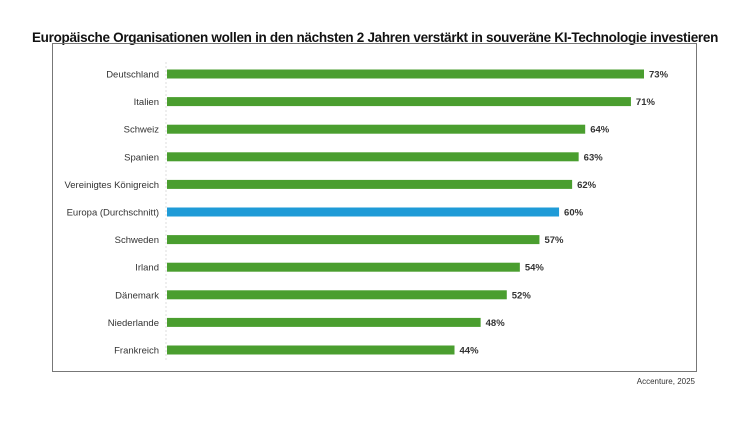 The width and height of the screenshot is (750, 422). I want to click on category-label: Spanien, so click(141, 157).